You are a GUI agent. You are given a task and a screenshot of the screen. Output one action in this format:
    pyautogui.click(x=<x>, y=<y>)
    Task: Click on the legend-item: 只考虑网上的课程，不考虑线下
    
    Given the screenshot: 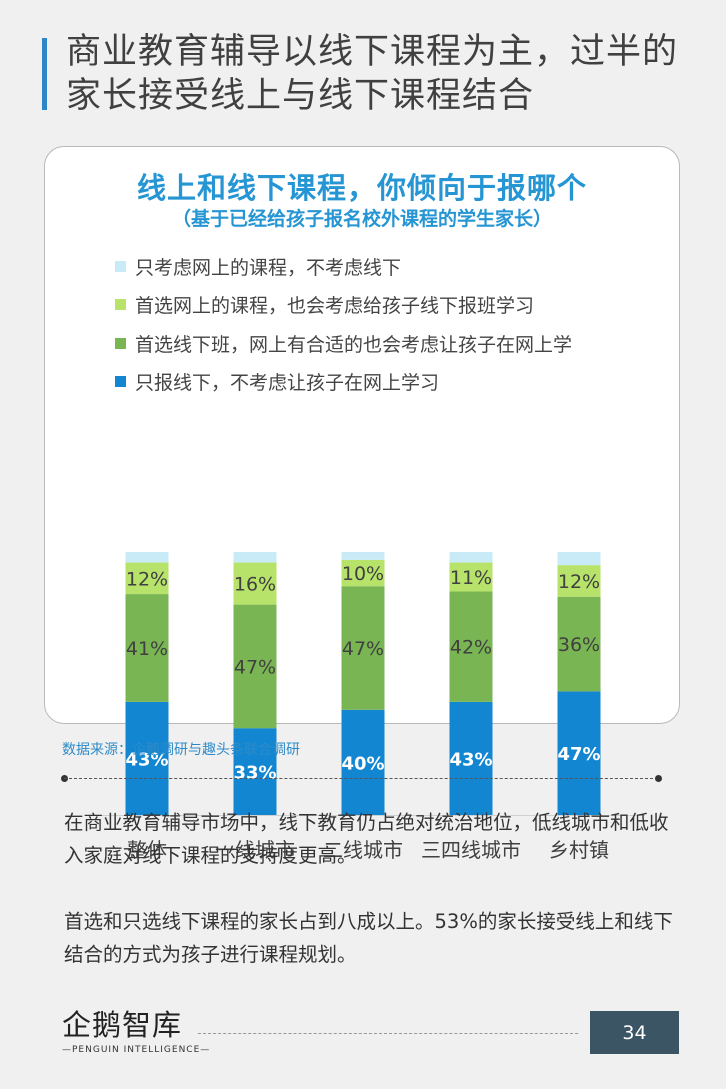 What is the action you would take?
    pyautogui.click(x=385, y=266)
    